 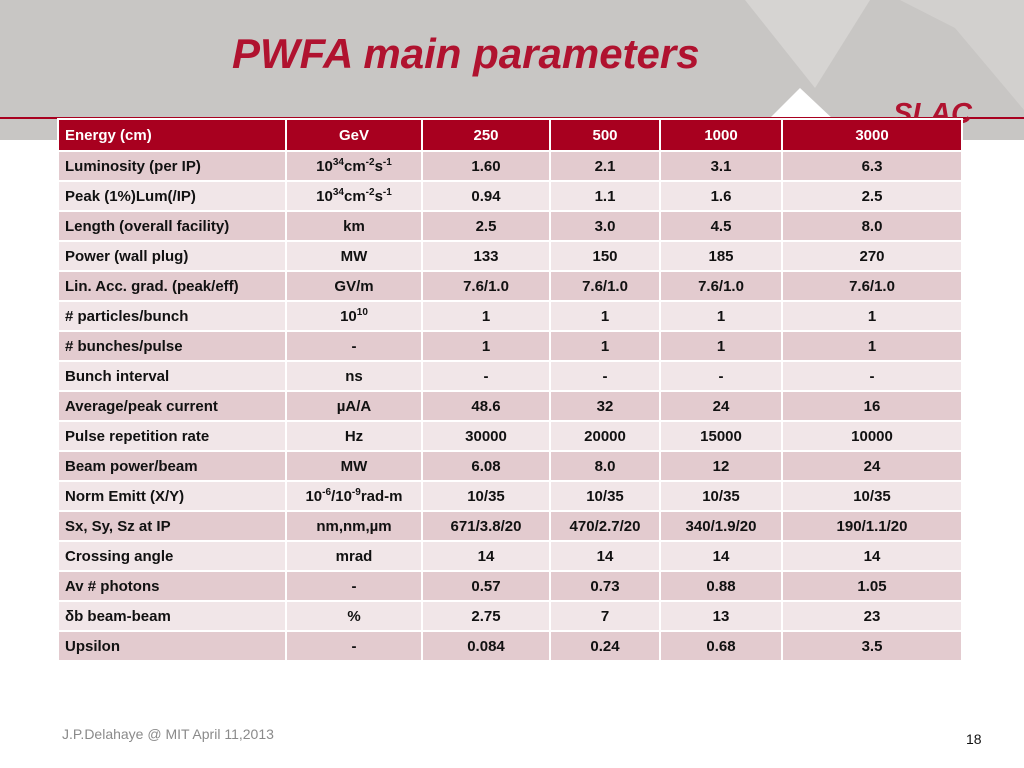 I want to click on table-row: Crossing angle mrad 14 14 14 14, so click(x=510, y=556).